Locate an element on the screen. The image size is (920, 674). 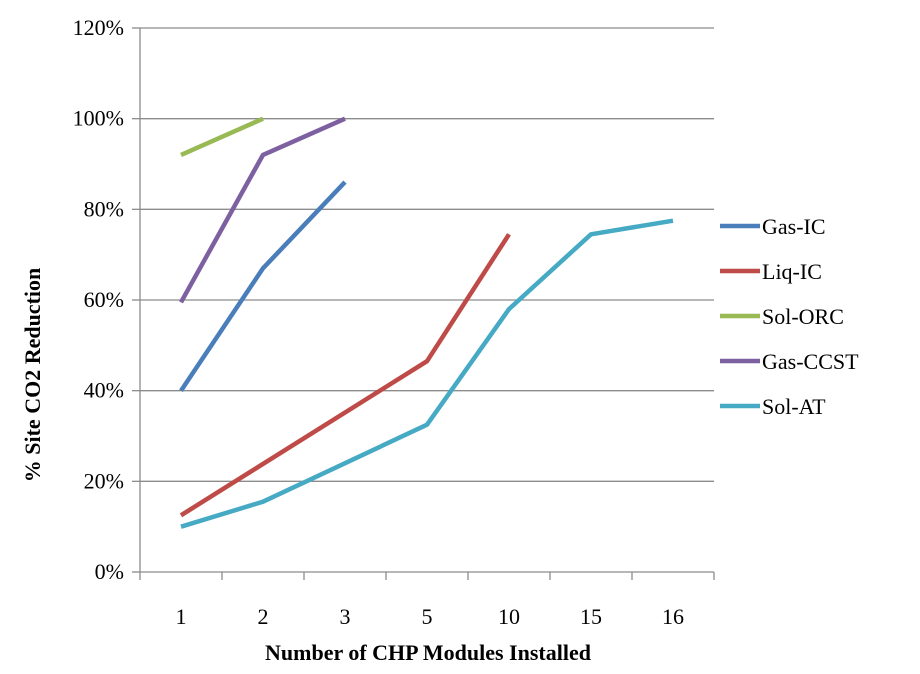
x-tick-label: 16 is located at coordinates (673, 616).